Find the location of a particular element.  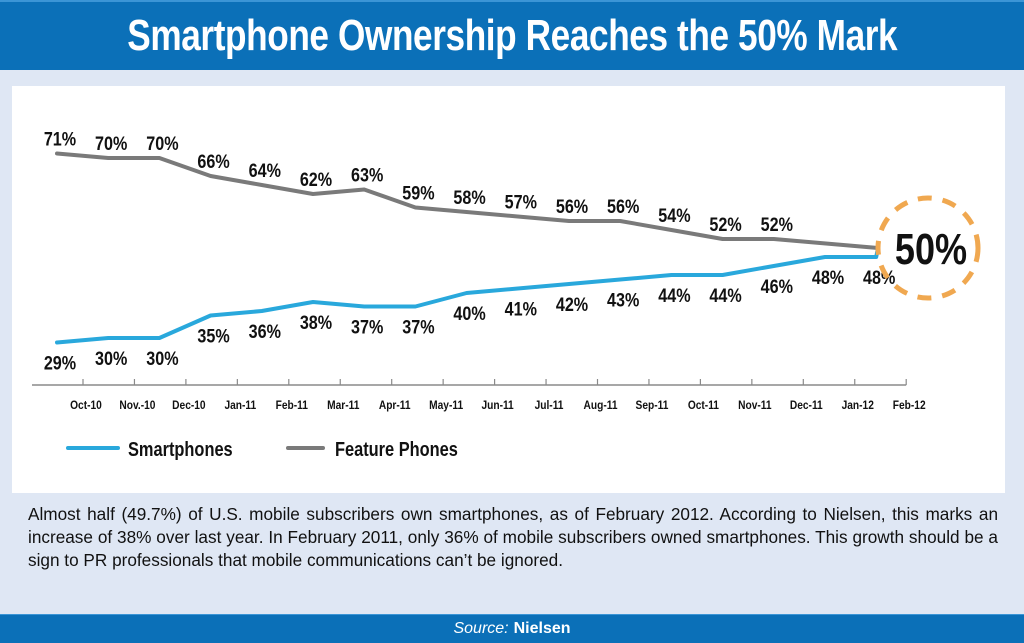

x-tick-label-oct-10: Oct-10 is located at coordinates (86, 405).